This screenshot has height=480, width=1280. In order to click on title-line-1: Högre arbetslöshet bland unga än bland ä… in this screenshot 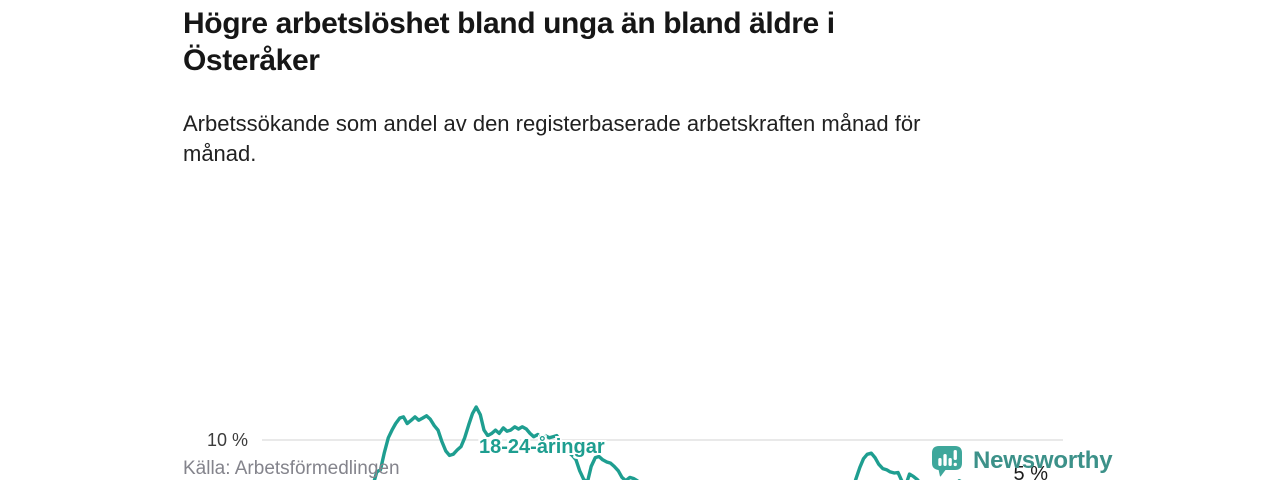, I will do `click(509, 23)`.